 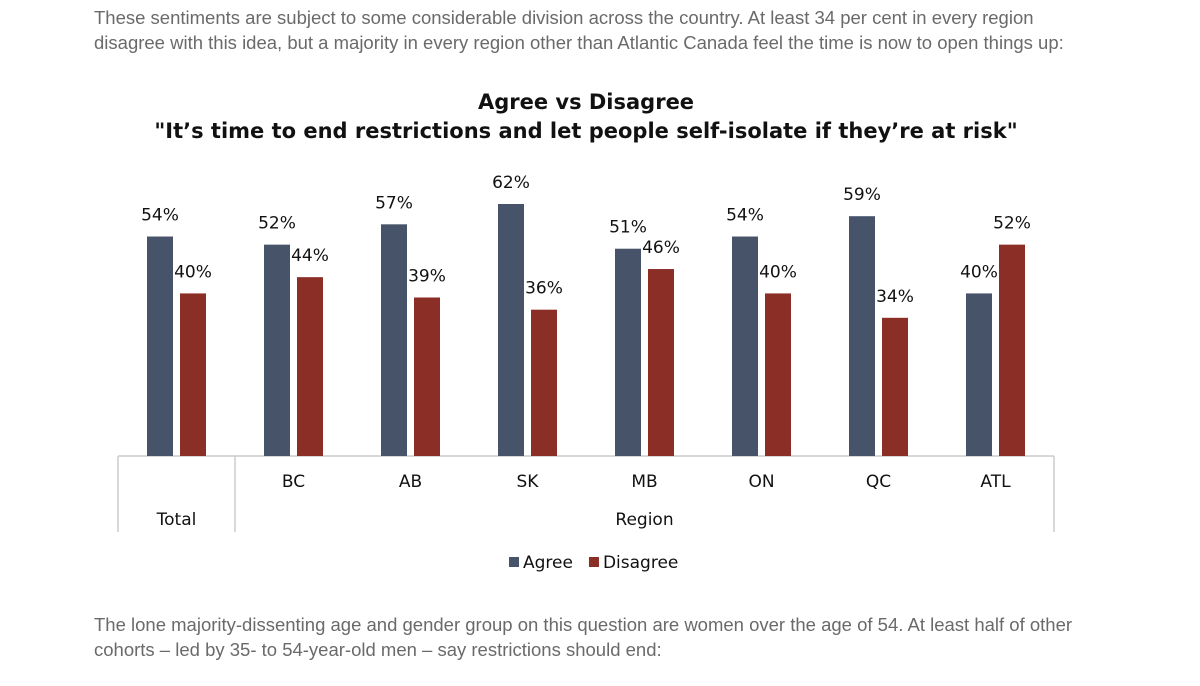 What do you see at coordinates (176, 520) in the screenshot?
I see `group-label: Total` at bounding box center [176, 520].